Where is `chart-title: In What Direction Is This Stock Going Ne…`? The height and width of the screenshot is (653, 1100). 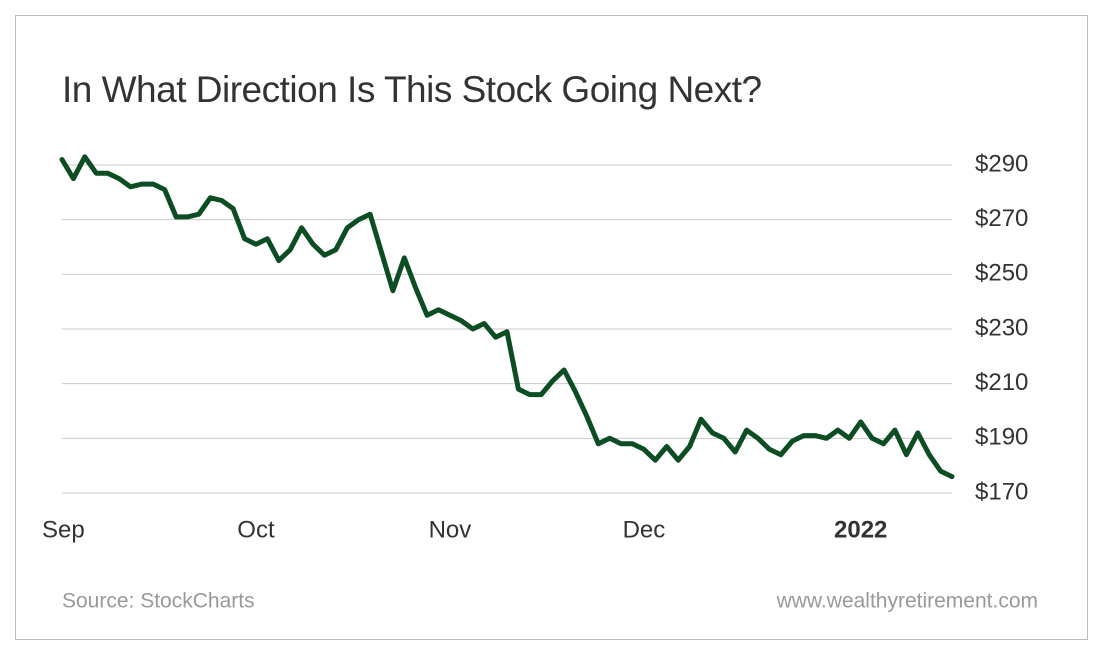
chart-title: In What Direction Is This Stock Going Ne… is located at coordinates (412, 89).